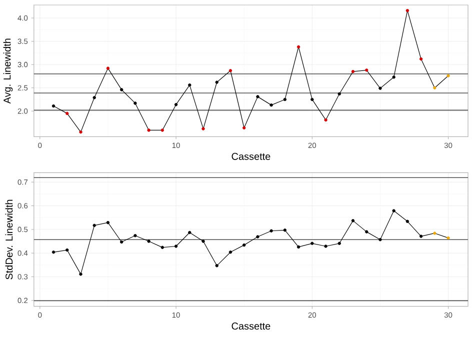 The height and width of the screenshot is (337, 474). Describe the element at coordinates (8, 71) in the screenshot. I see `y-axis-title: Avg. Linewidth` at that location.